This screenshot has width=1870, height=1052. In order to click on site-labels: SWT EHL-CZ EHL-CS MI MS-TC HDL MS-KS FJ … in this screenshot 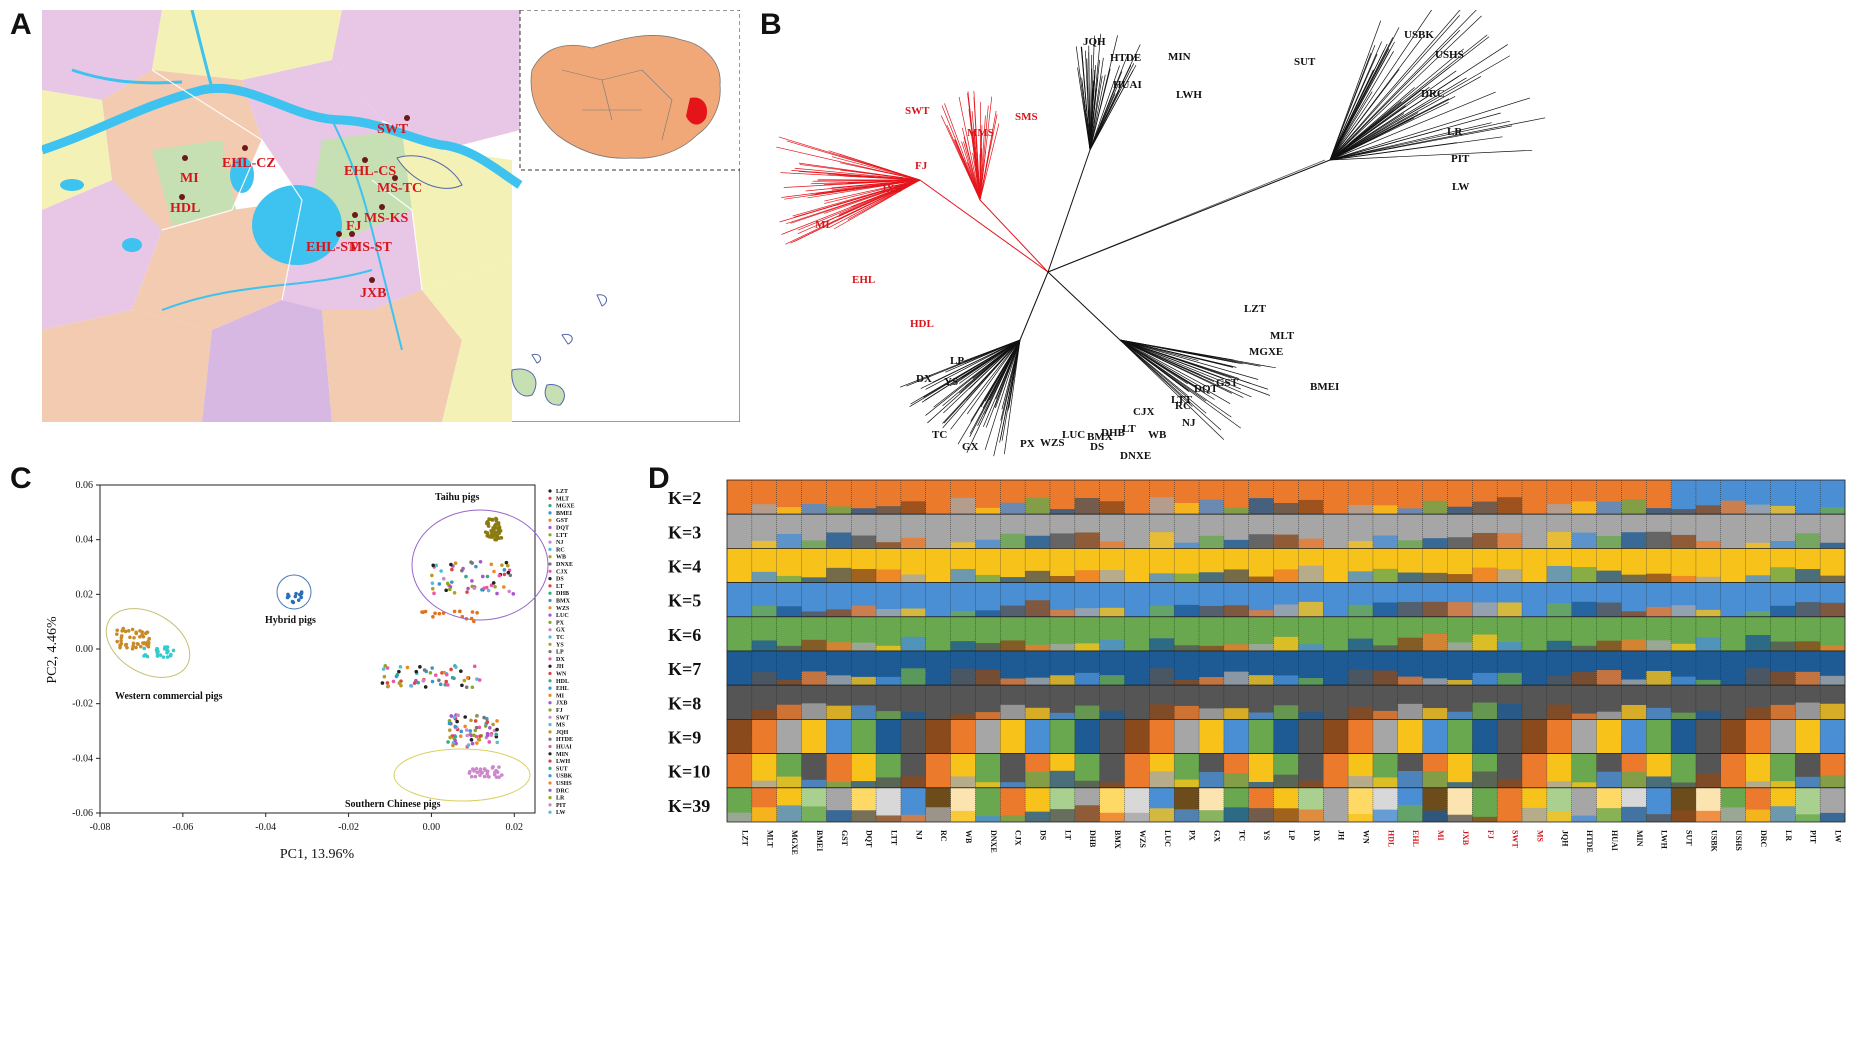, I will do `click(296, 211)`.